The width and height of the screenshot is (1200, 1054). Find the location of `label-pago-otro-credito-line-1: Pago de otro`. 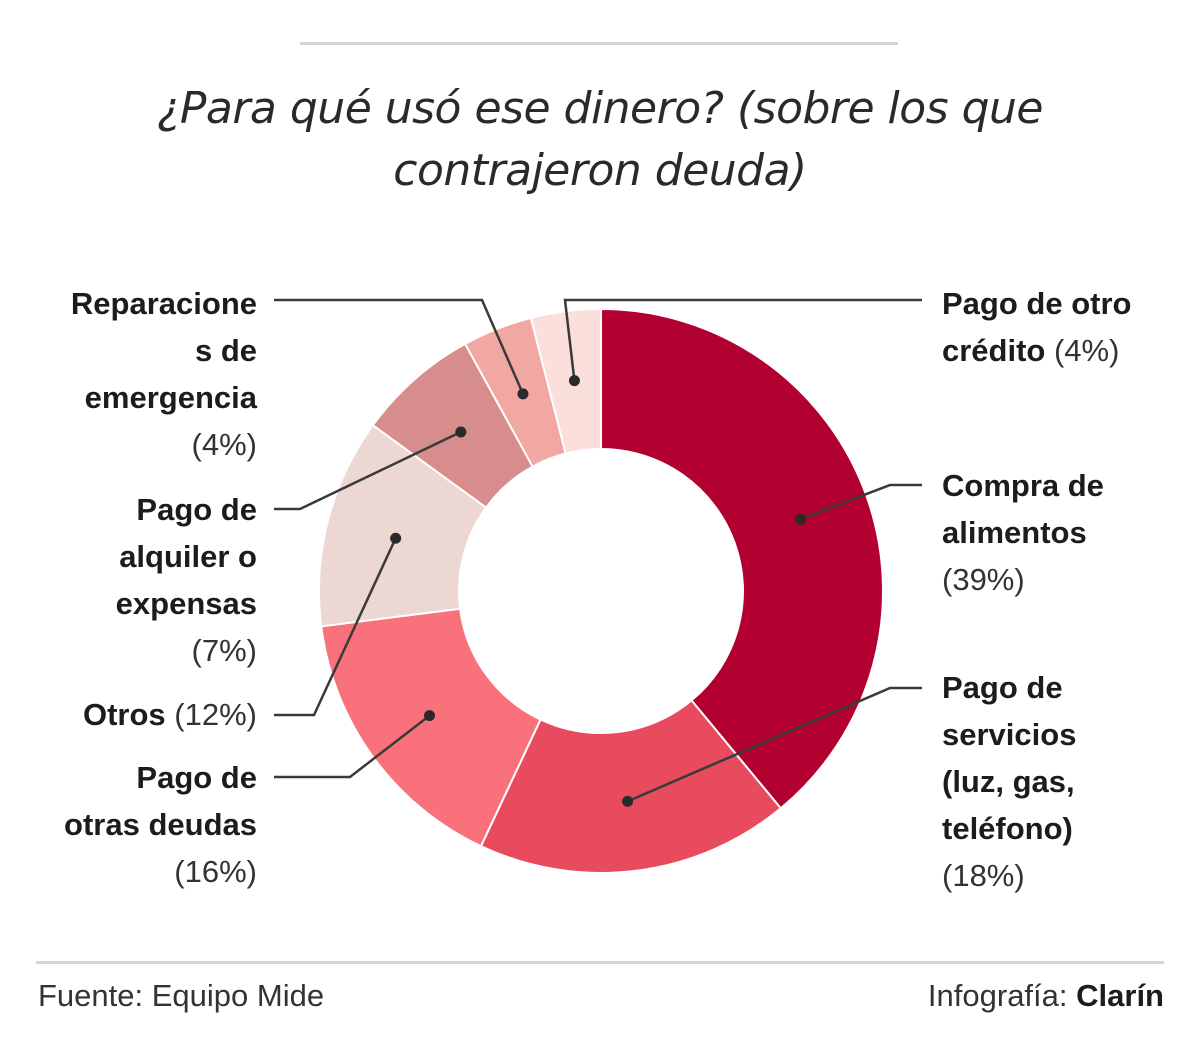

label-pago-otro-credito-line-1: Pago de otro is located at coordinates (1037, 303).